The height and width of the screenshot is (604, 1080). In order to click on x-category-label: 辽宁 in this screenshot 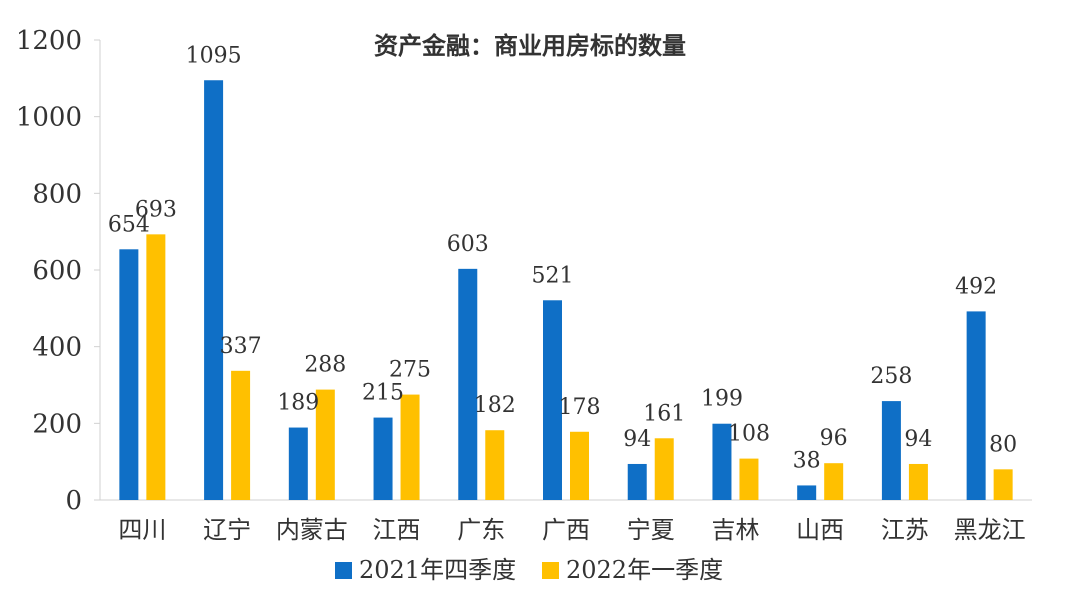, I will do `click(227, 530)`.